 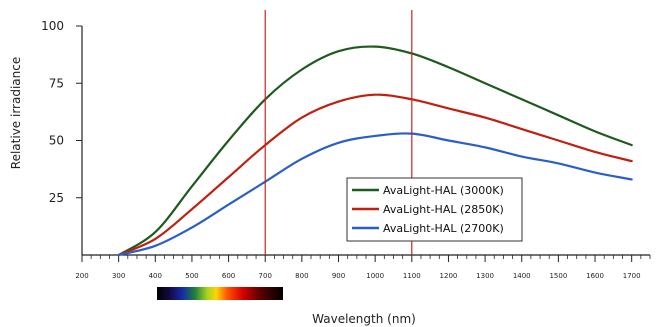 I want to click on y-tick-label: 50, so click(x=56, y=141).